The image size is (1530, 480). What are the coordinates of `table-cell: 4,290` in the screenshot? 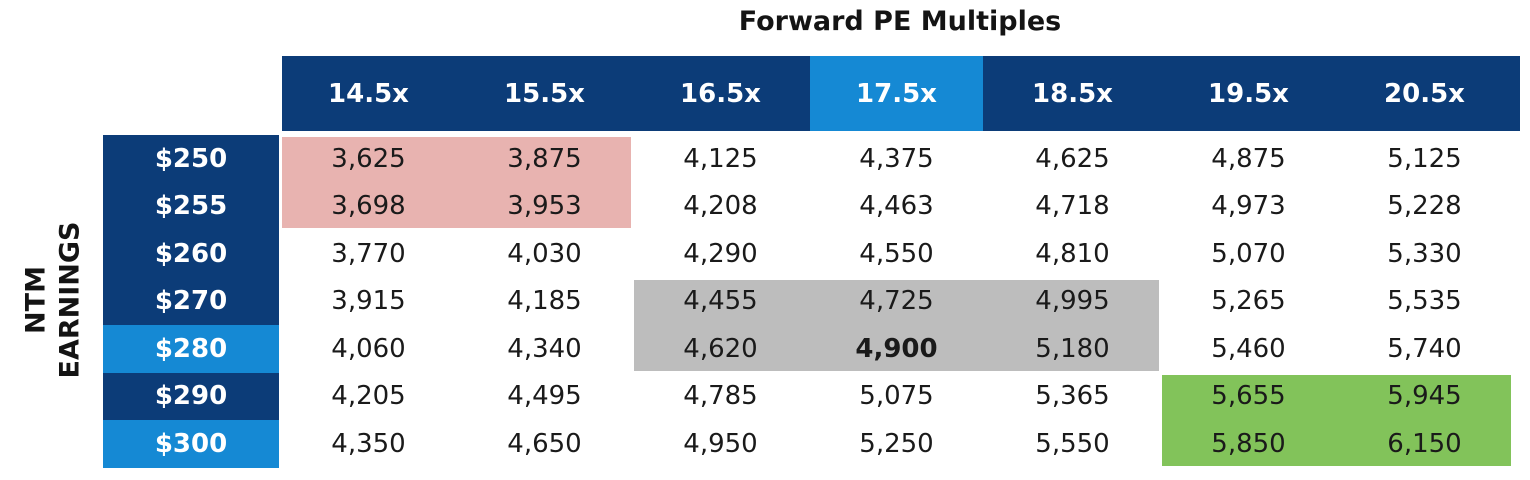 It's located at (720, 253).